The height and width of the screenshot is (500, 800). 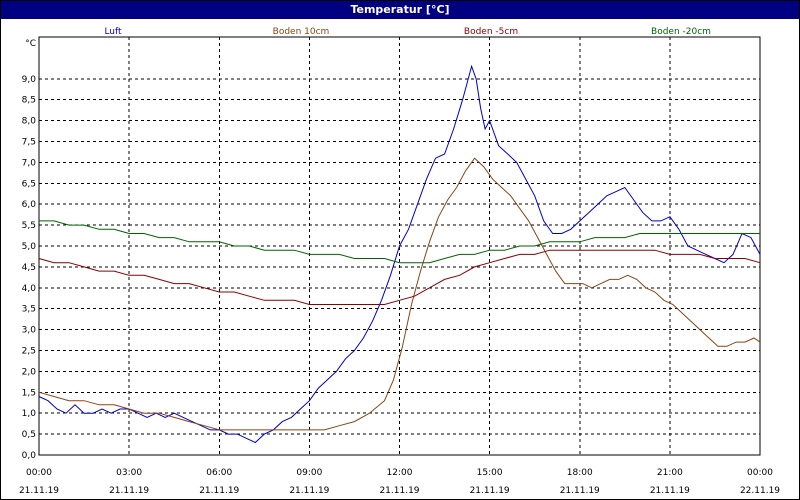 I want to click on y-tick-label: 6,5, so click(x=29, y=184).